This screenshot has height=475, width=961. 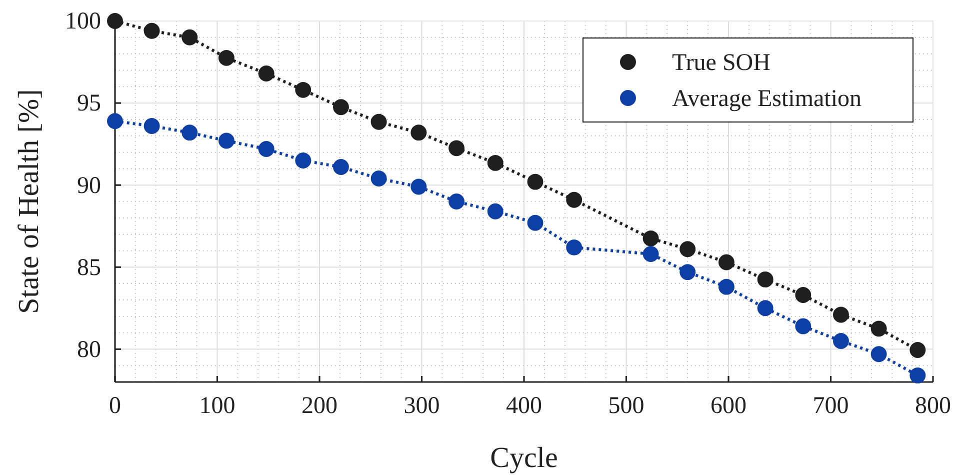 What do you see at coordinates (89, 185) in the screenshot?
I see `y-tick-label: 90` at bounding box center [89, 185].